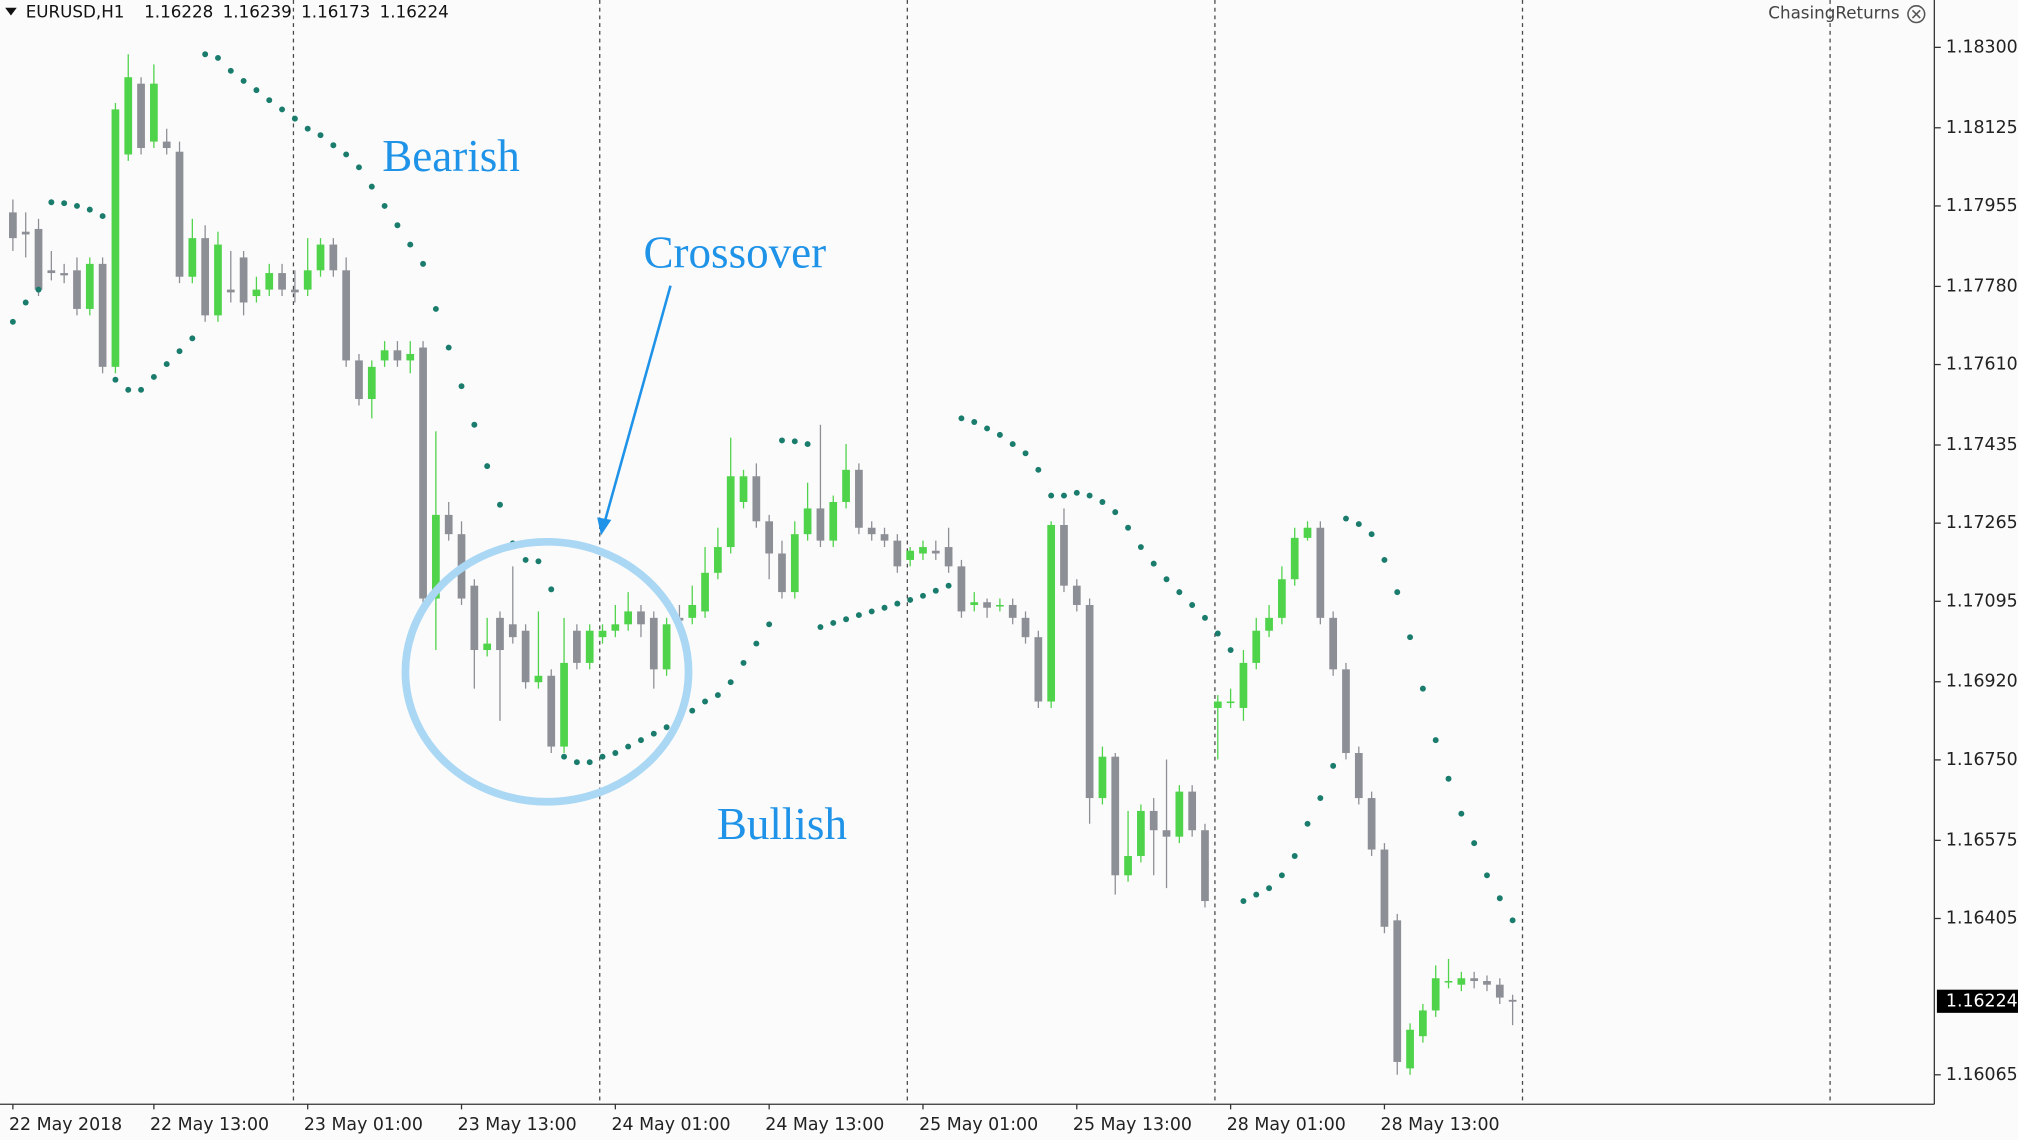  I want to click on y-tick-label: 1.16920, so click(1982, 682).